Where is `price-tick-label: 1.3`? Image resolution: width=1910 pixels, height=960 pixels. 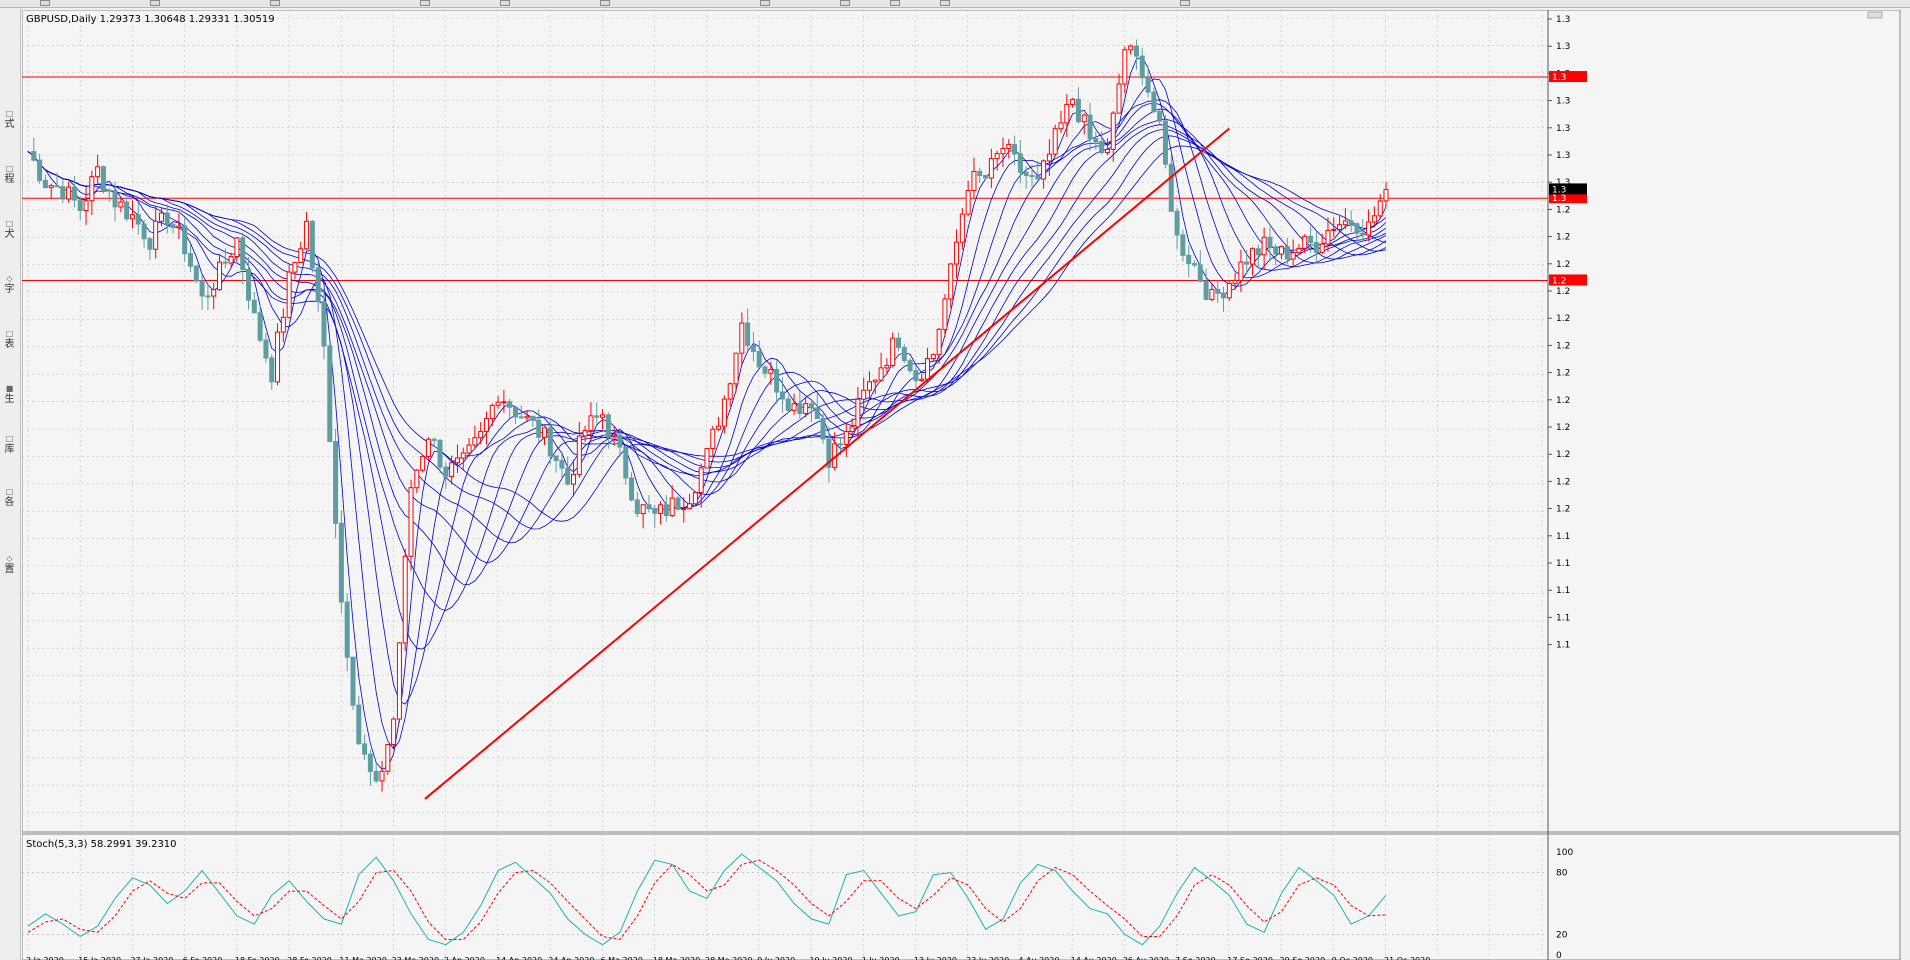
price-tick-label: 1.3 is located at coordinates (1563, 47).